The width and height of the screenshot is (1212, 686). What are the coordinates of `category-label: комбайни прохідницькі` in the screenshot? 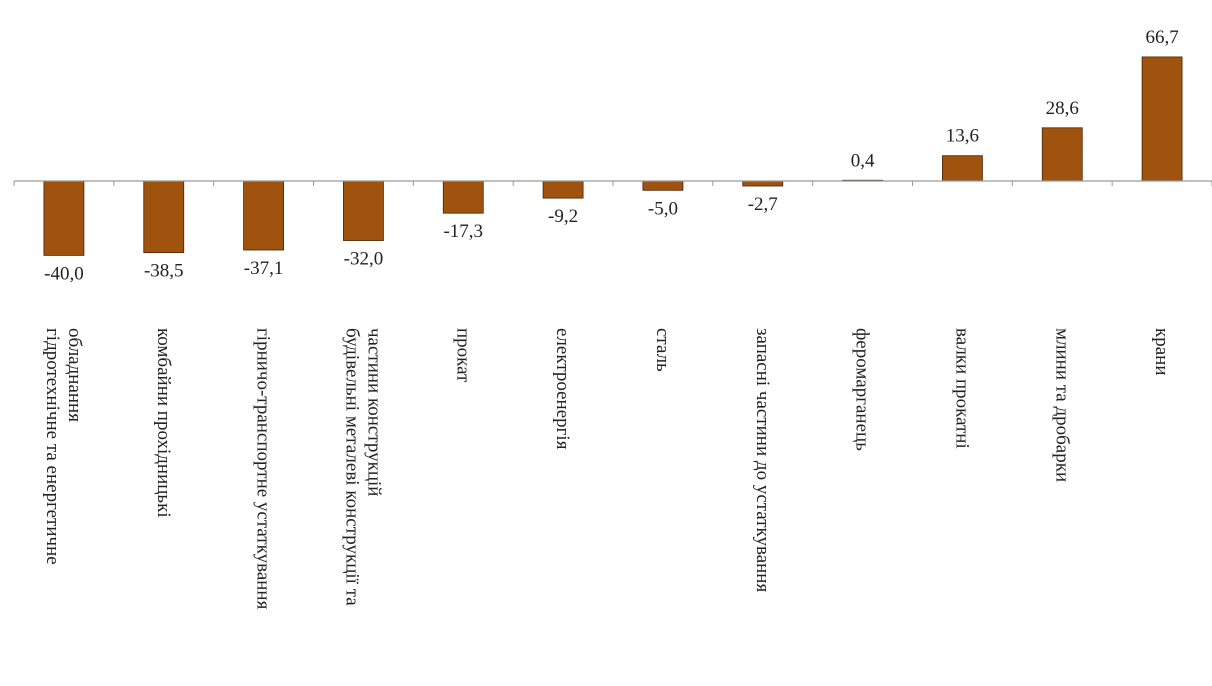 It's located at (163, 423).